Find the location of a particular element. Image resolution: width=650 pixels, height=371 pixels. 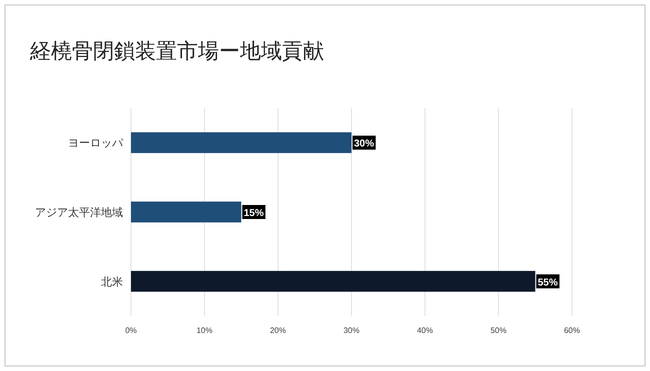

x-tick-label: 30% is located at coordinates (351, 330).